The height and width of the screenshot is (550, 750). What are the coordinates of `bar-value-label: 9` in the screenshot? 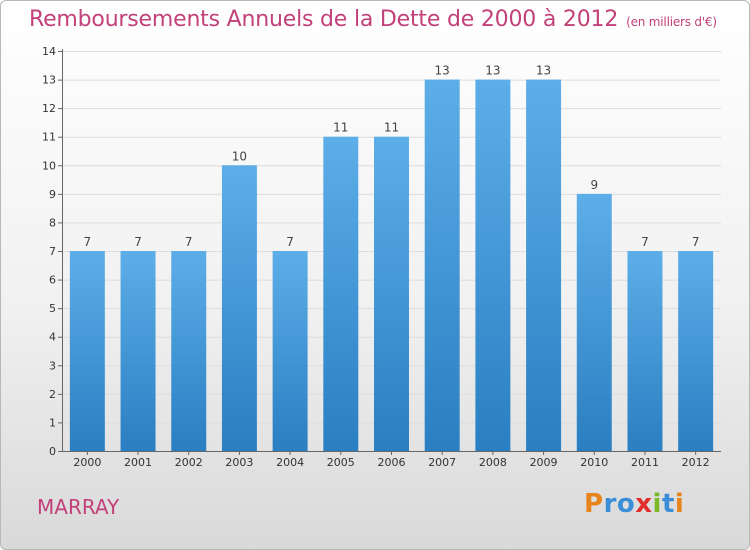 It's located at (594, 185).